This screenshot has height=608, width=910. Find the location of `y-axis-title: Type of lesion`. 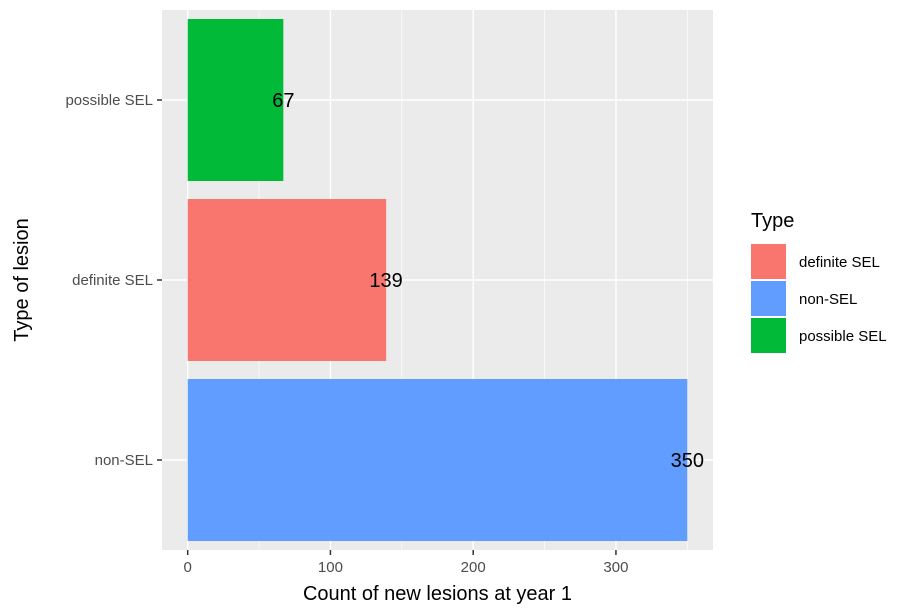

y-axis-title: Type of lesion is located at coordinates (22, 279).